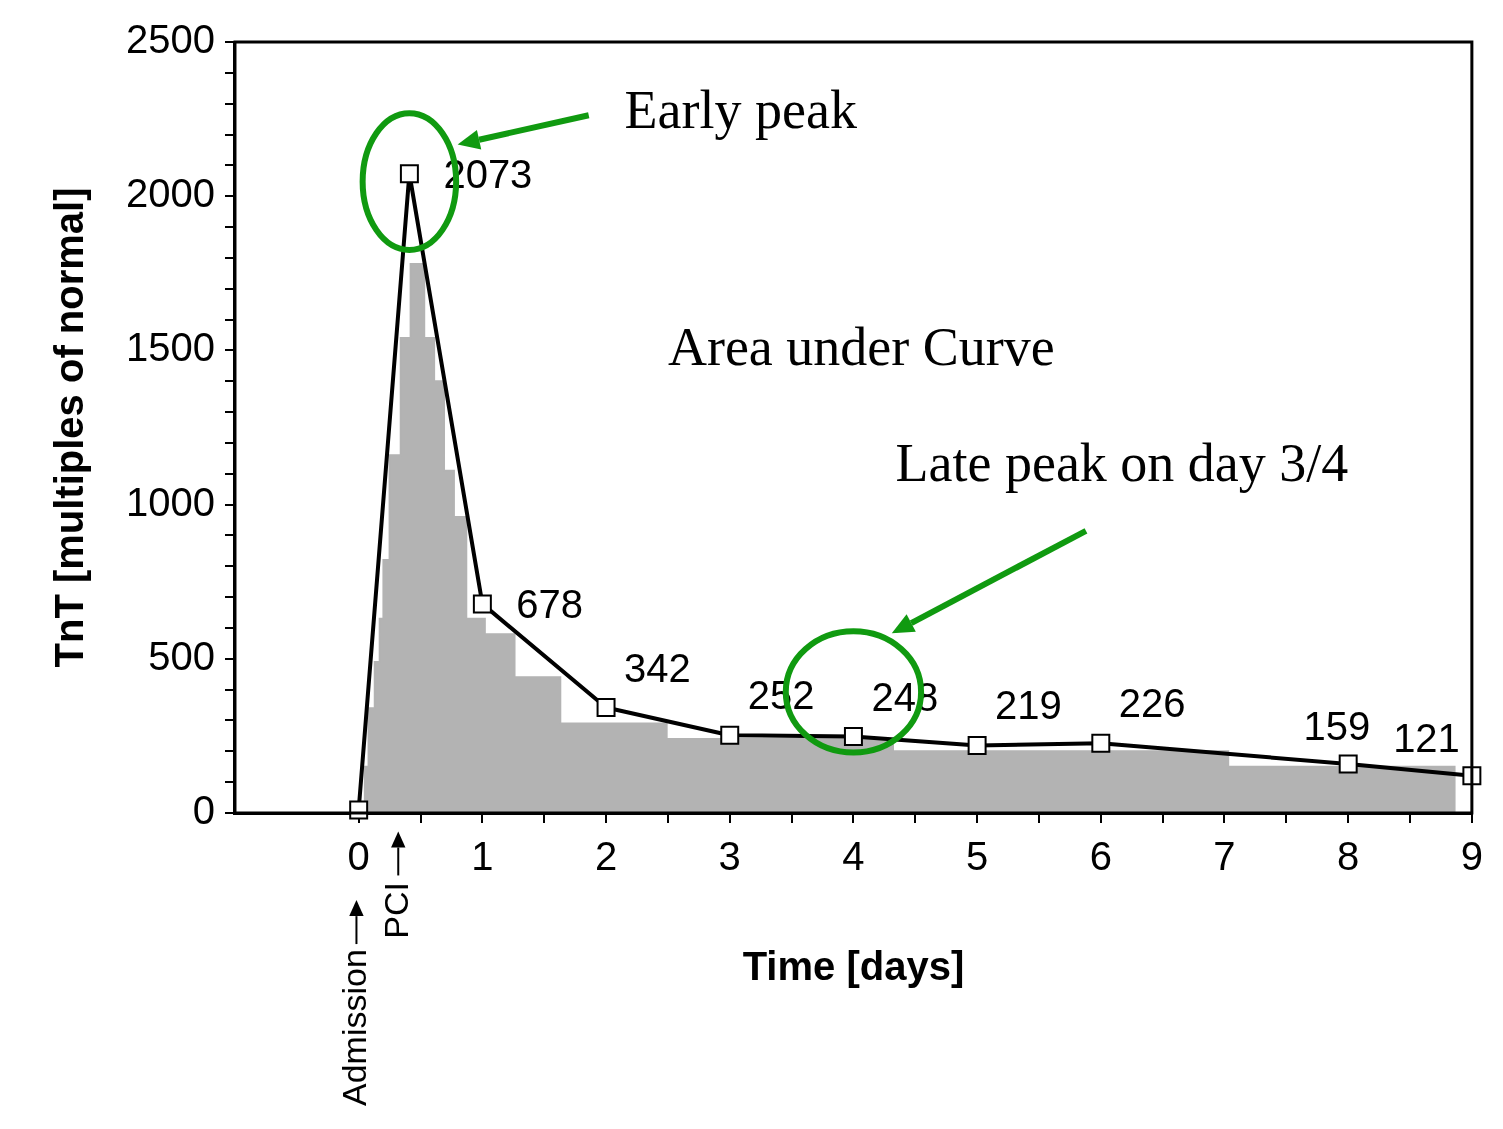 Image resolution: width=1503 pixels, height=1129 pixels. Describe the element at coordinates (1337, 725) in the screenshot. I see `data-label: 159` at that location.